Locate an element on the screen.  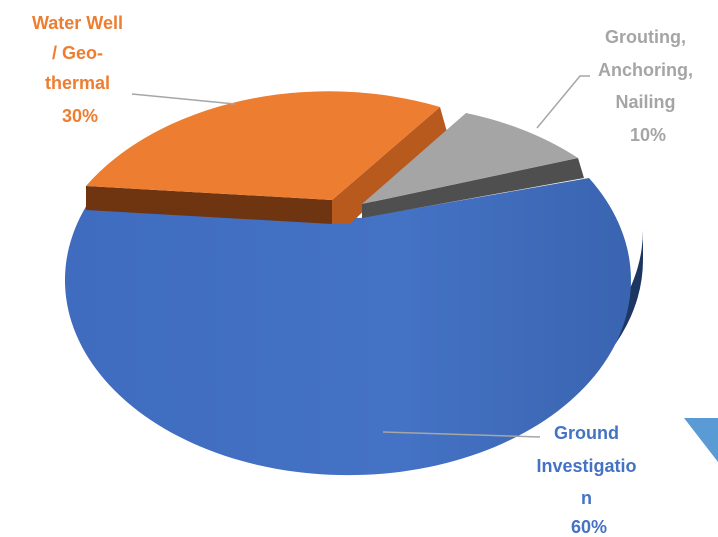
leader-line-grouting is located at coordinates (563, 102).